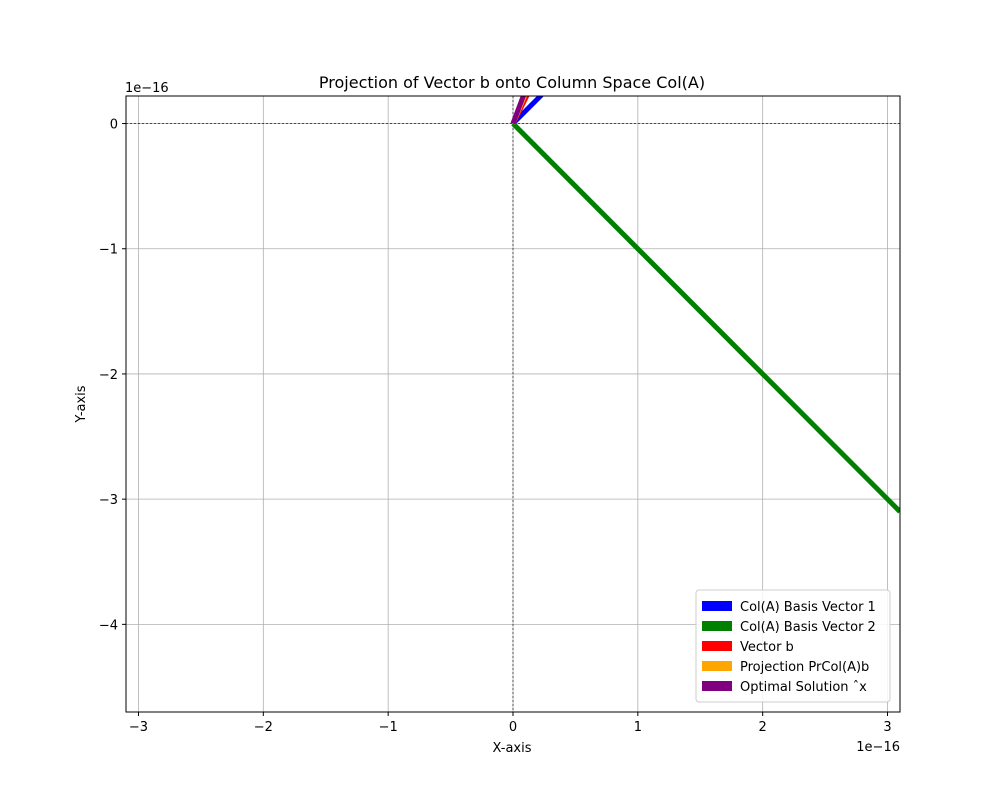 This screenshot has width=1000, height=800. What do you see at coordinates (512, 748) in the screenshot?
I see `x-axis-title: X-axis` at bounding box center [512, 748].